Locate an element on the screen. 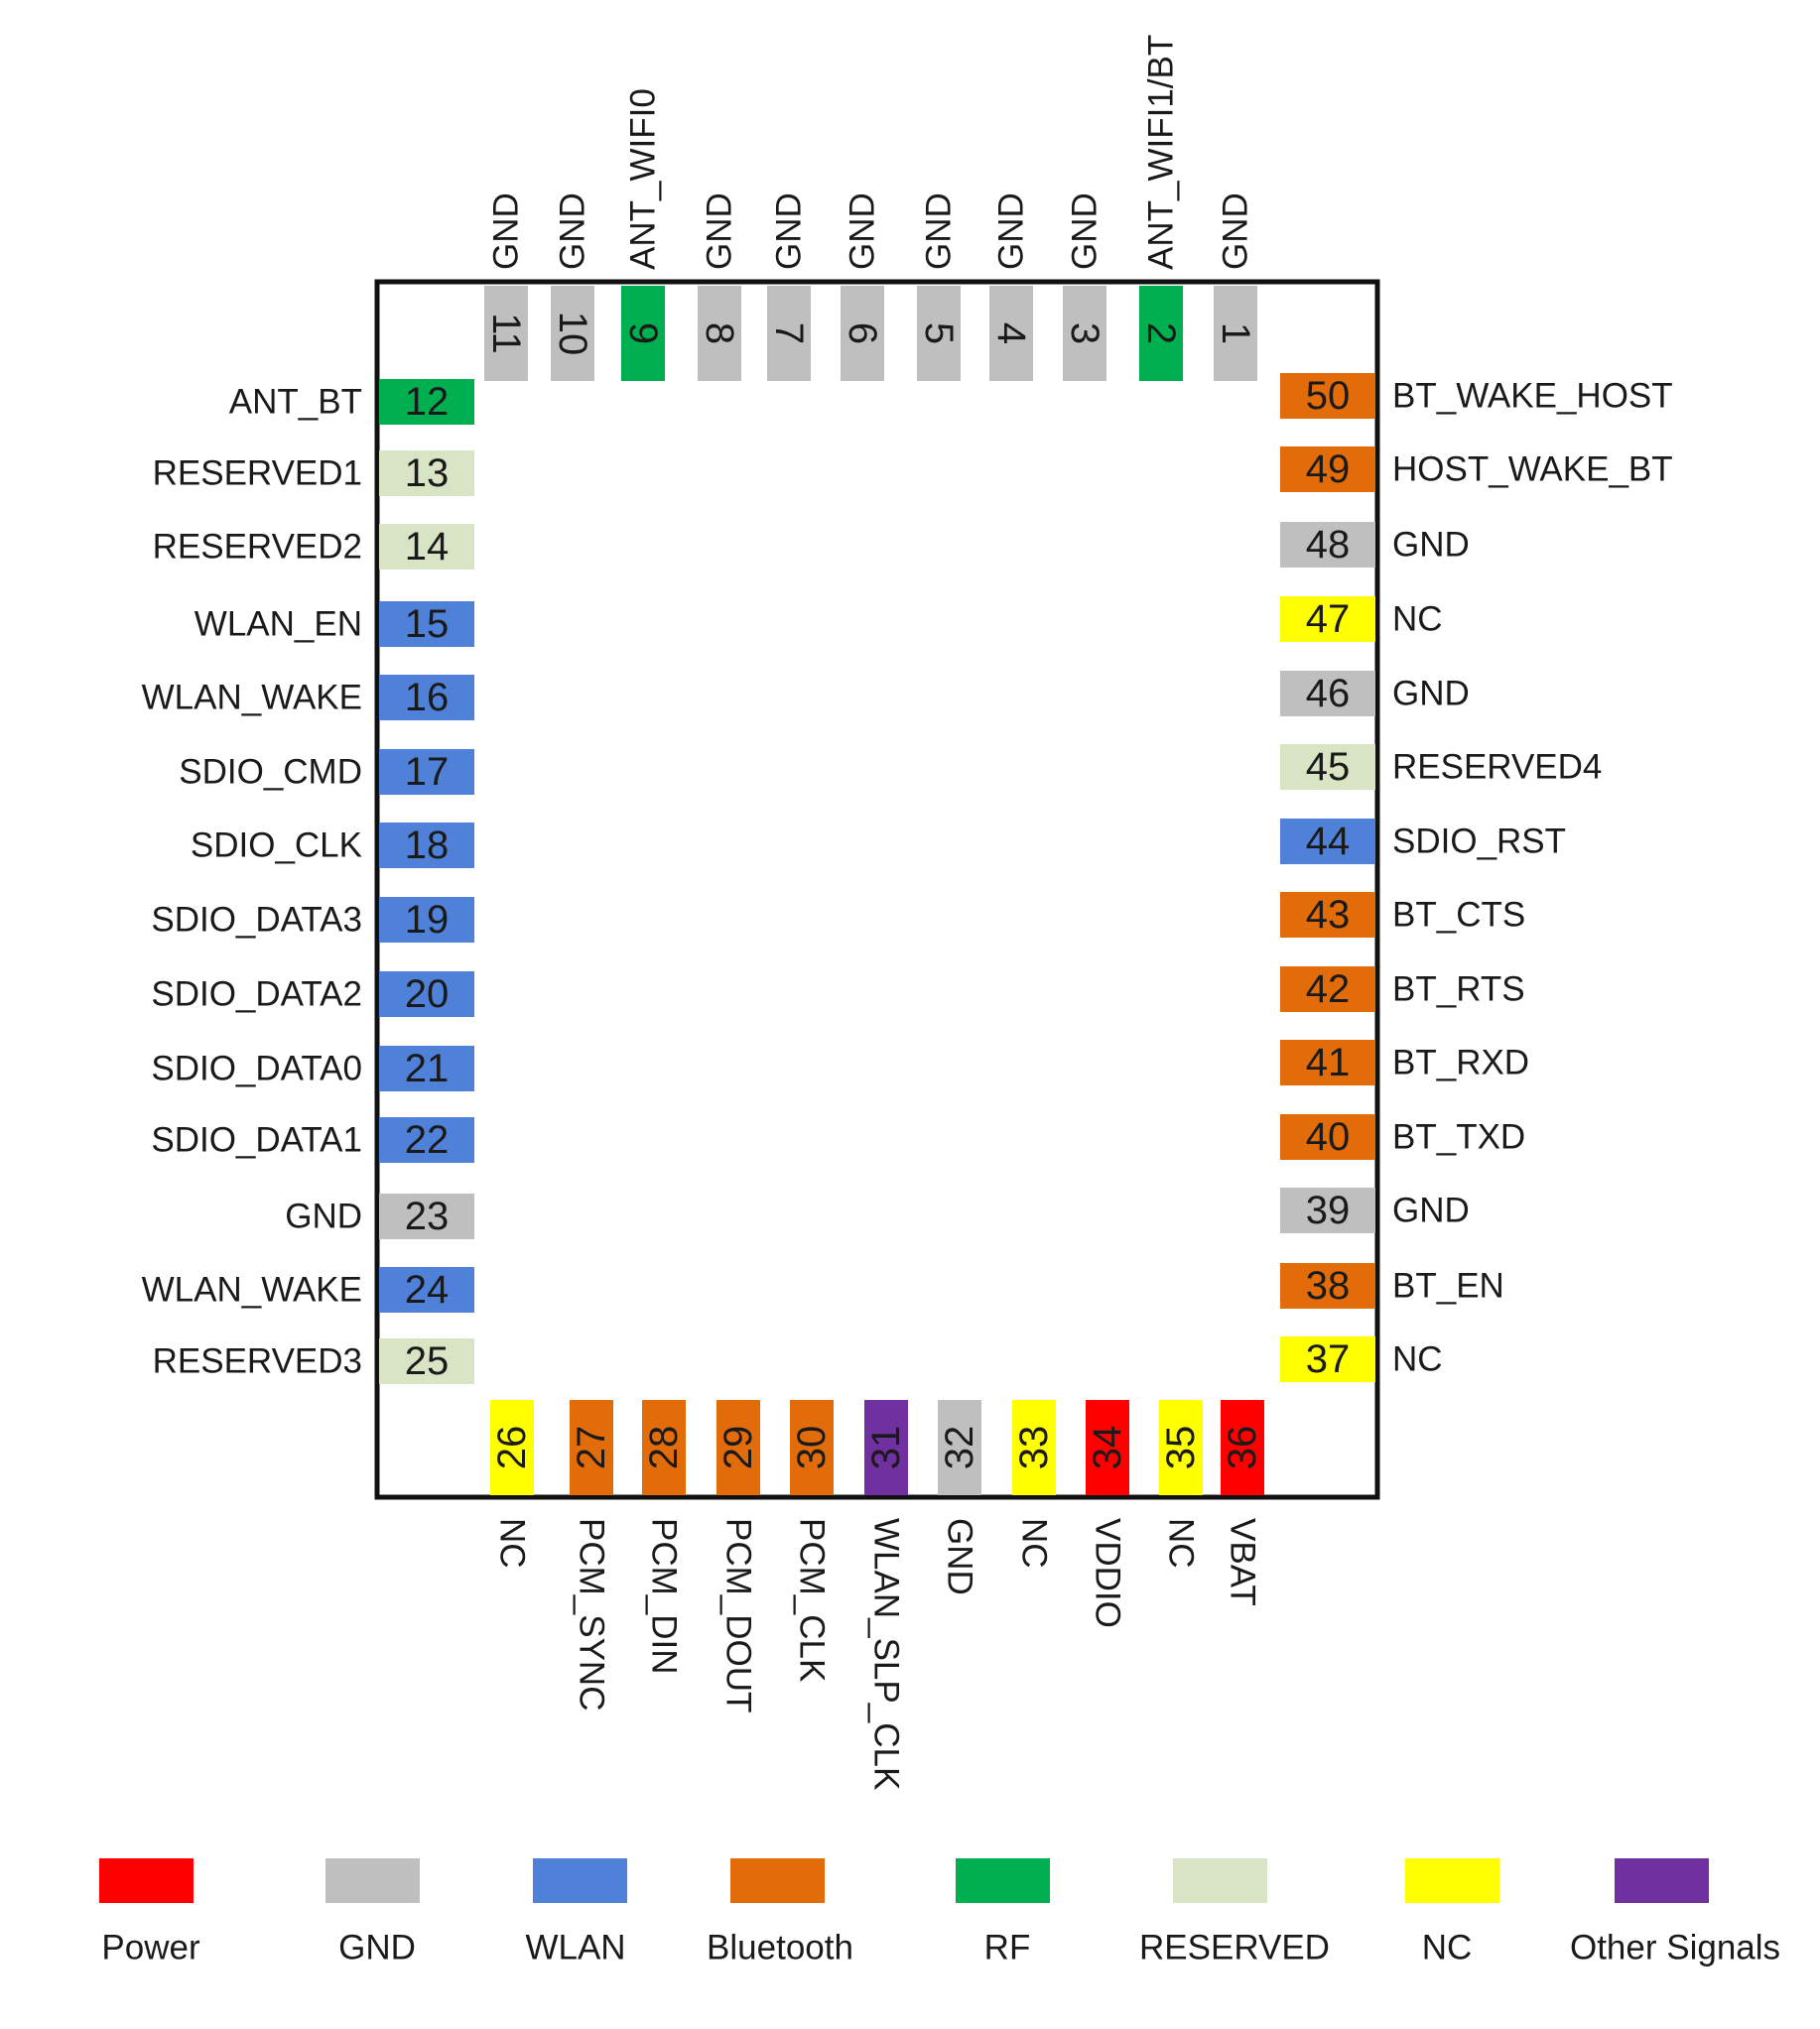 This screenshot has height=2029, width=1820. pin-47-pad is located at coordinates (1327, 619).